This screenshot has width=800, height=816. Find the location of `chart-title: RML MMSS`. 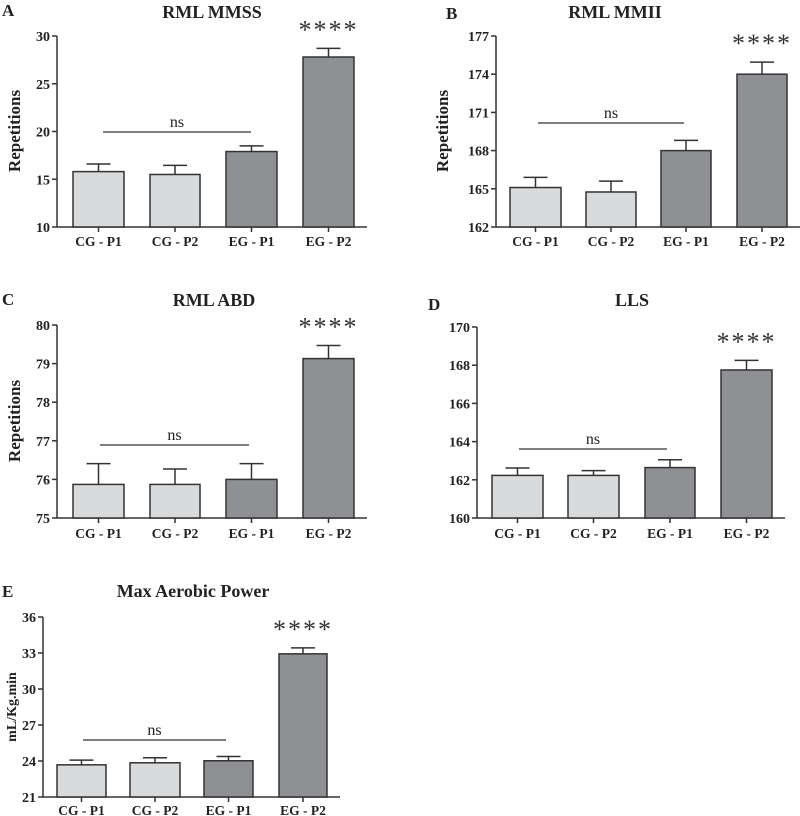

chart-title: RML MMSS is located at coordinates (212, 12).